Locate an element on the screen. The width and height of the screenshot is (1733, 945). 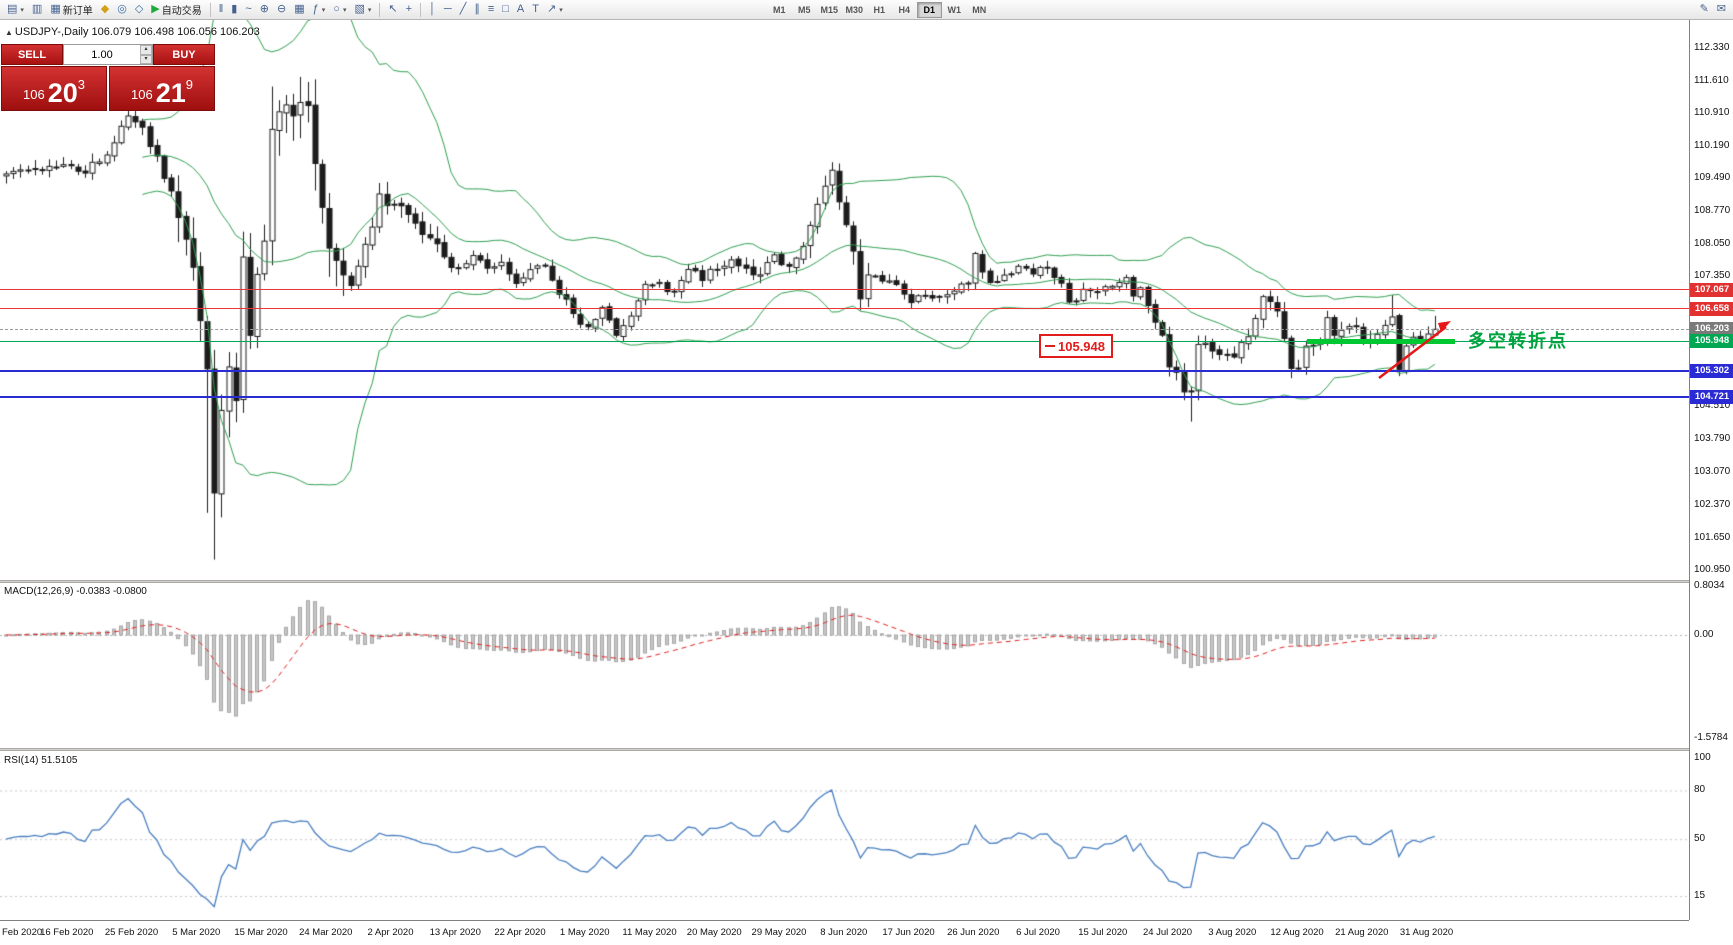
tile-windows-button: ▦ is located at coordinates (299, 9).